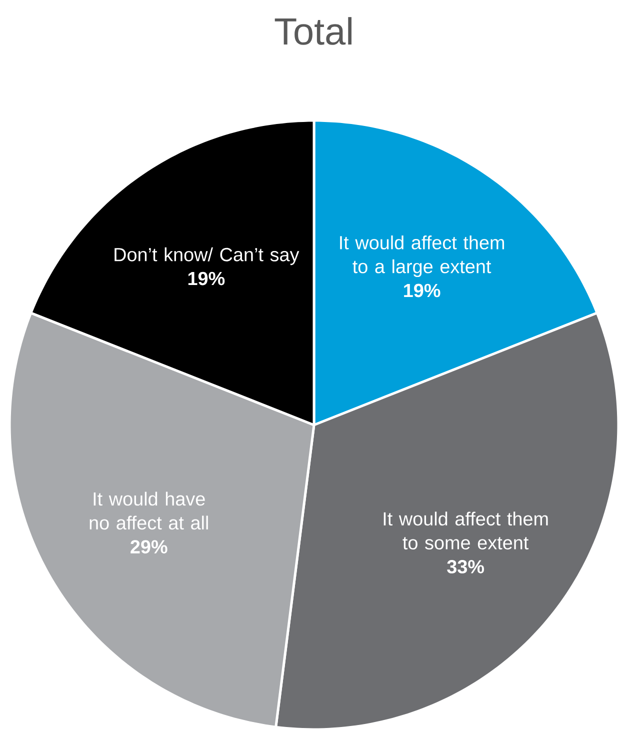 The image size is (620, 731). What do you see at coordinates (149, 511) in the screenshot?
I see `slice-label: It would have no affect at all` at bounding box center [149, 511].